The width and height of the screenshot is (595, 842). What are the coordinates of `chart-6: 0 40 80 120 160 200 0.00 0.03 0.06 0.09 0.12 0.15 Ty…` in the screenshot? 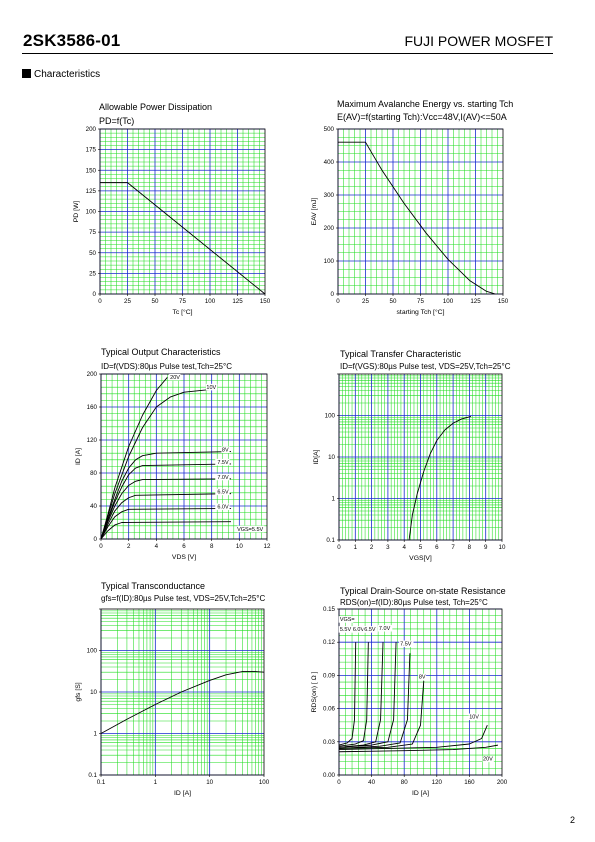 It's located at (409, 691).